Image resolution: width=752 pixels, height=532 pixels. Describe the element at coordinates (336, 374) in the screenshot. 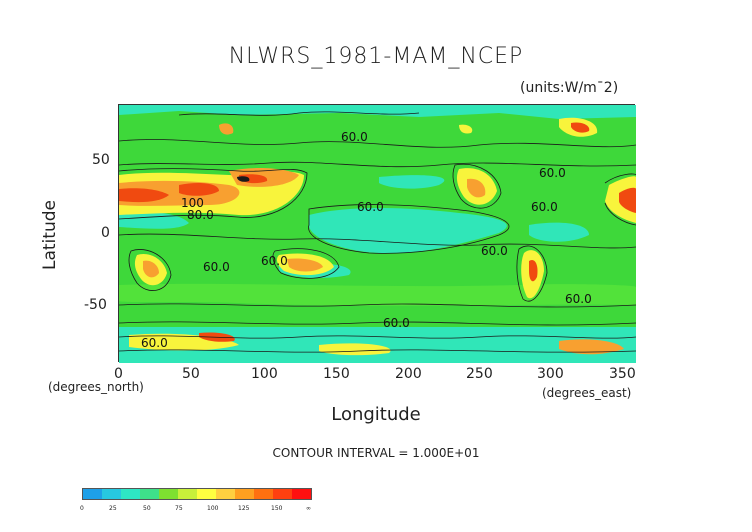

I see `x-tick: 150` at that location.